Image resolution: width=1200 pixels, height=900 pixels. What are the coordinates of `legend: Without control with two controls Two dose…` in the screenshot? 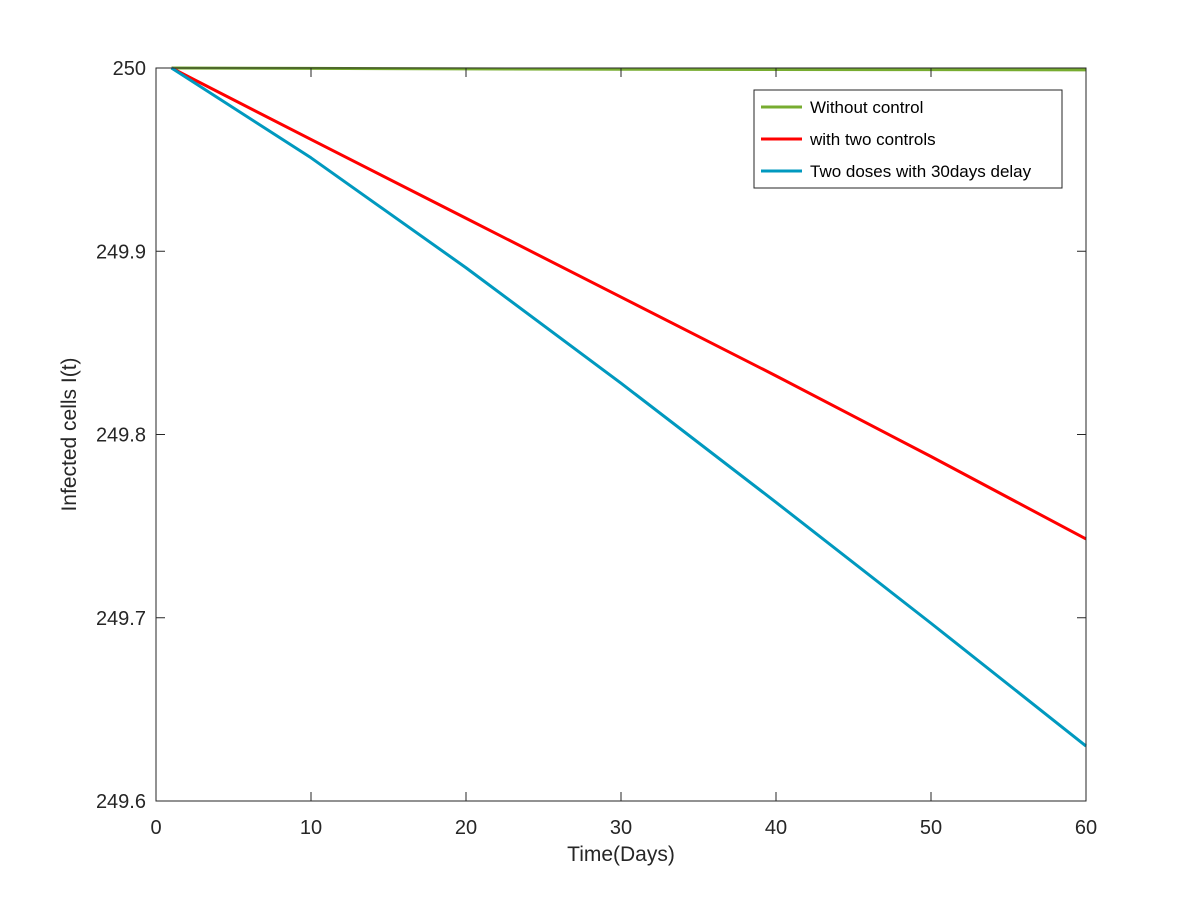 It's located at (908, 139).